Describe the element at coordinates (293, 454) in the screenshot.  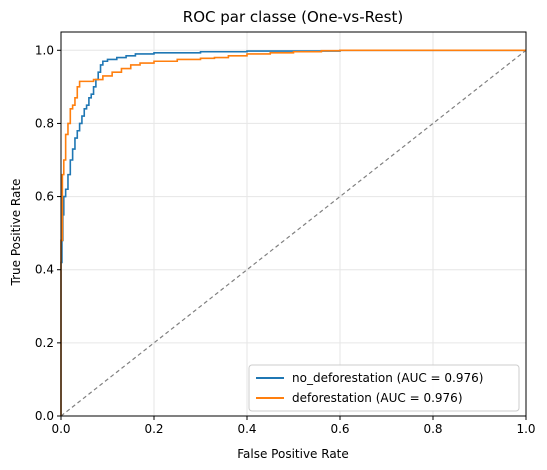
I see `x-axis-label: False Positive Rate` at that location.